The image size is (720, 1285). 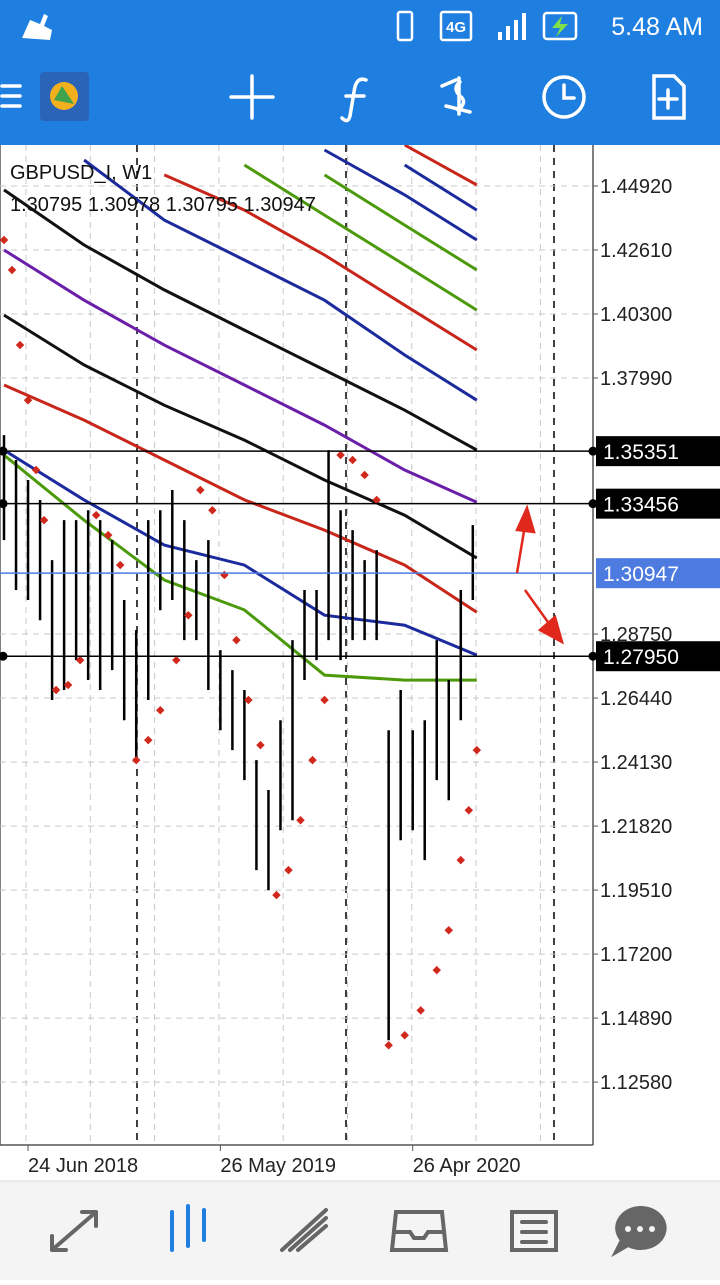 I want to click on level-label: 1.35351, so click(x=641, y=452).